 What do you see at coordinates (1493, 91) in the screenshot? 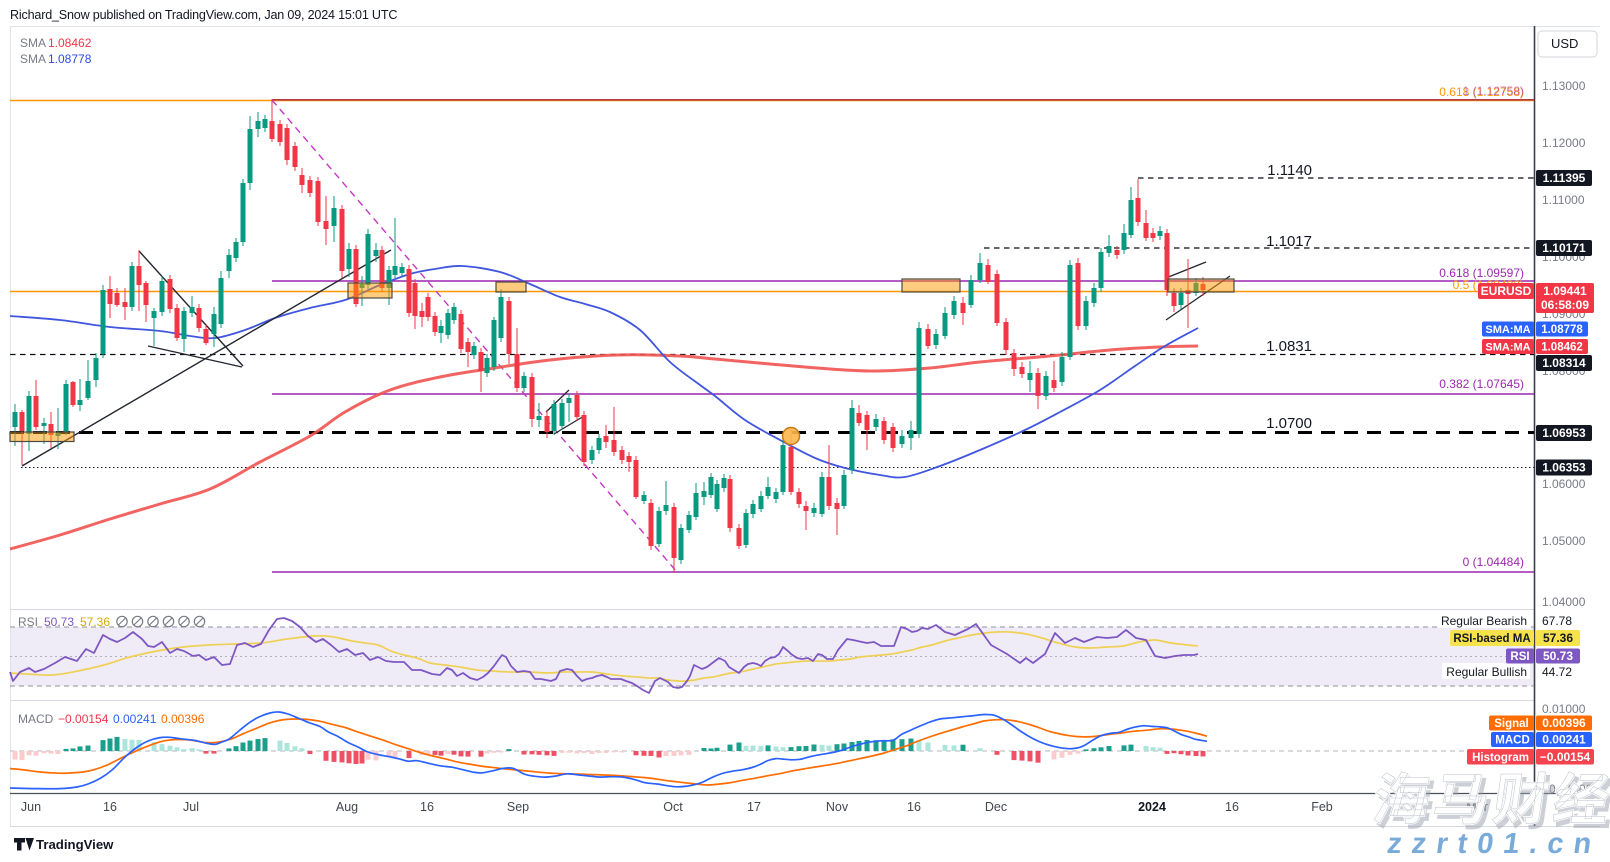
I see `svg-text: 1 (1.12758)` at bounding box center [1493, 91].